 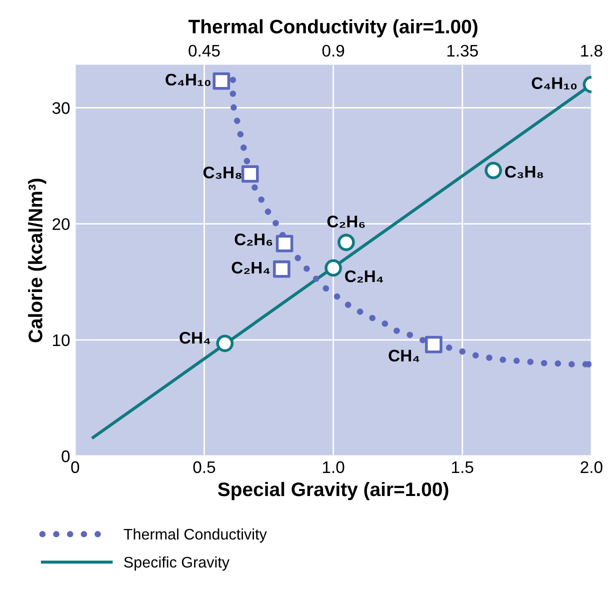 I want to click on x-tick-label: 0.5, so click(x=204, y=467).